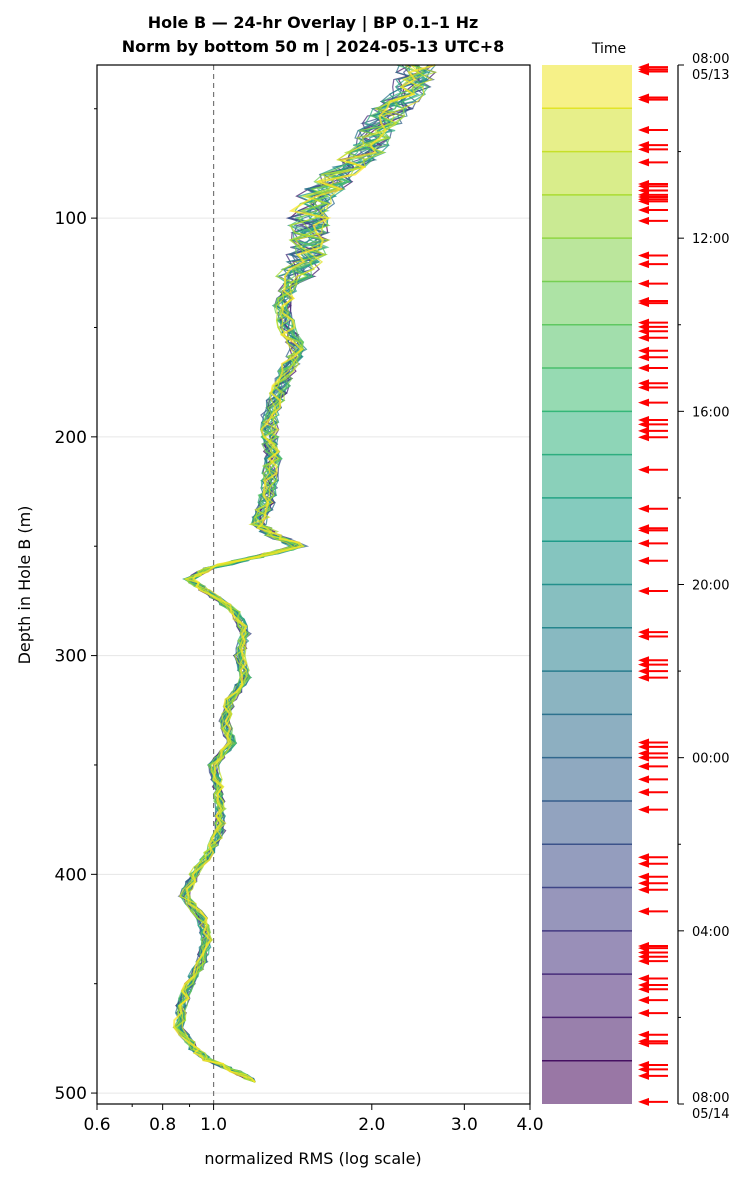 The width and height of the screenshot is (750, 1185). Describe the element at coordinates (313, 47) in the screenshot. I see `chart-title-line2: Norm by bottom 50 m | 2024-05-13 UTC+8` at that location.